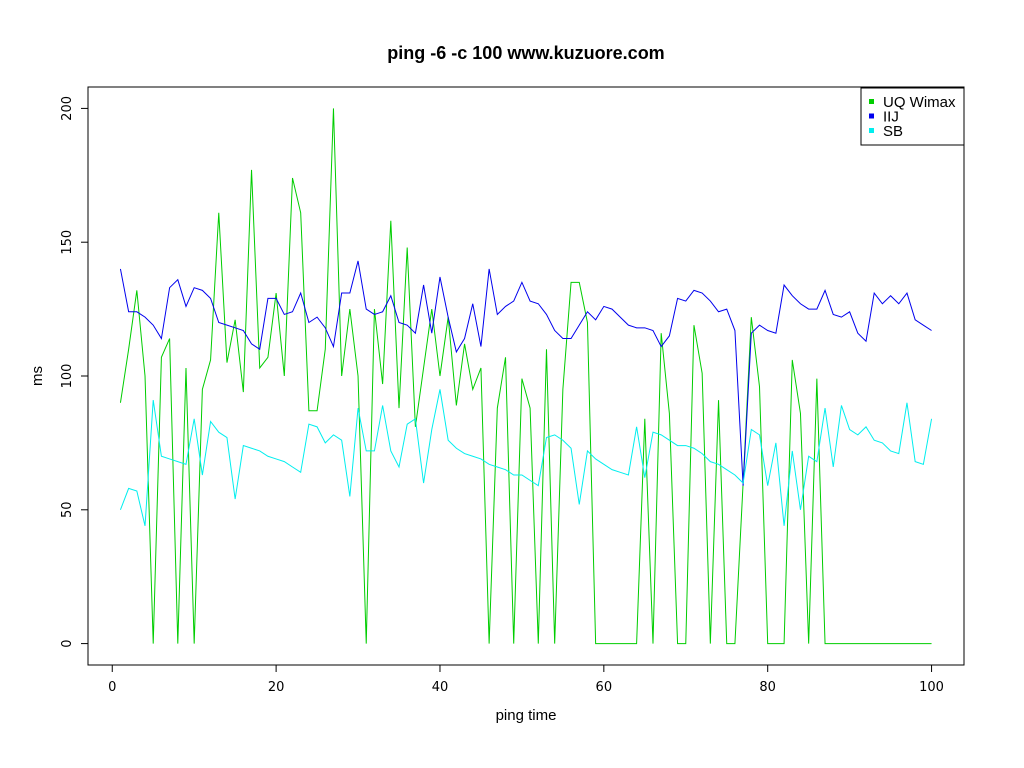 This screenshot has height=768, width=1024. What do you see at coordinates (67, 242) in the screenshot?
I see `y-tick-label: 150` at bounding box center [67, 242].